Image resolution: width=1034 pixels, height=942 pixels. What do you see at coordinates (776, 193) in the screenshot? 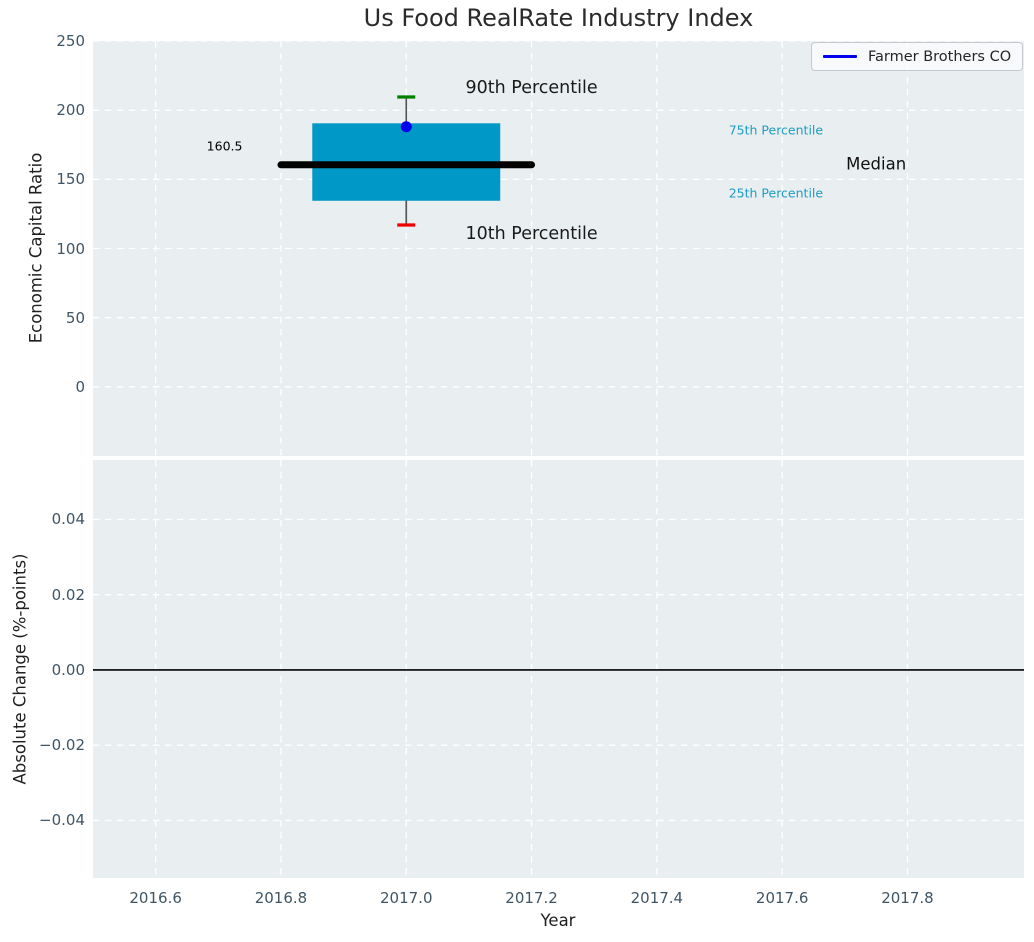
I see `annotation-p25-label: 25th Percentile` at bounding box center [776, 193].